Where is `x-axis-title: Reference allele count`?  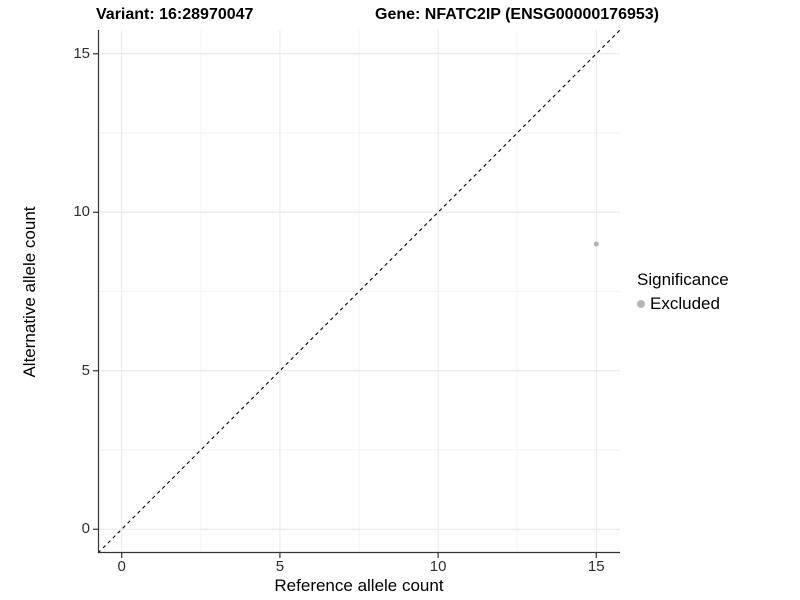
x-axis-title: Reference allele count is located at coordinates (359, 585).